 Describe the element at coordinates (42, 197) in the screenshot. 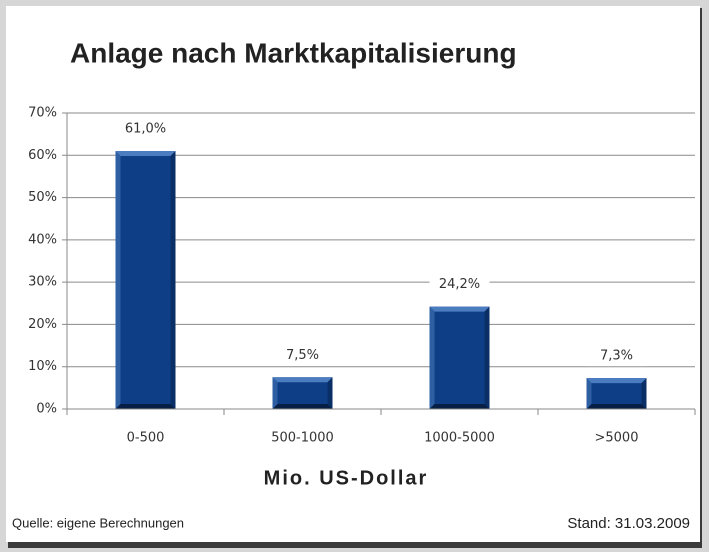

I see `y-tick-label: 50%` at that location.